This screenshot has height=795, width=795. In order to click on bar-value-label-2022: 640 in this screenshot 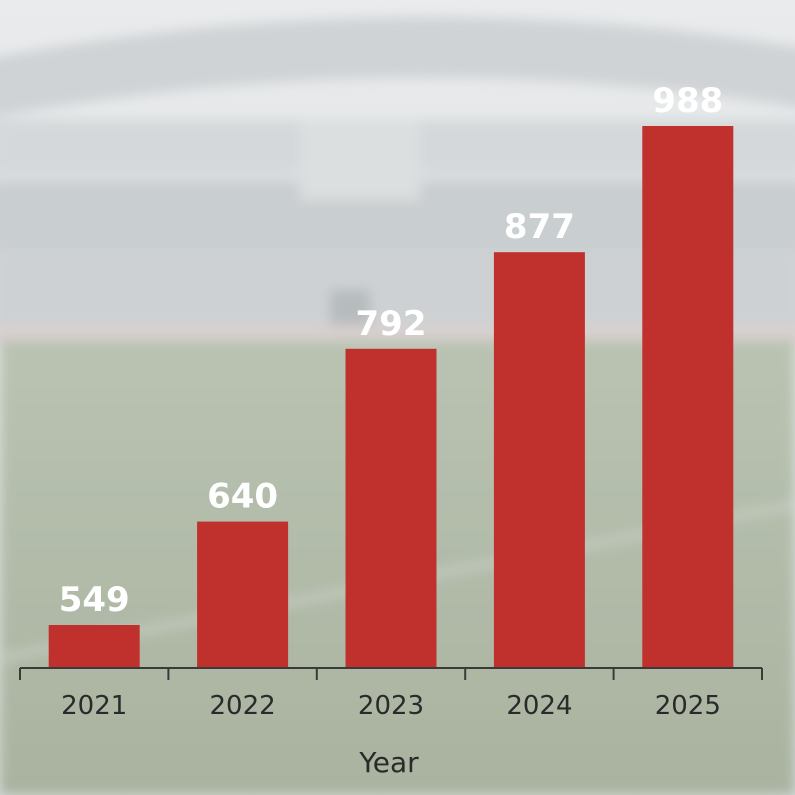, I will do `click(242, 497)`.